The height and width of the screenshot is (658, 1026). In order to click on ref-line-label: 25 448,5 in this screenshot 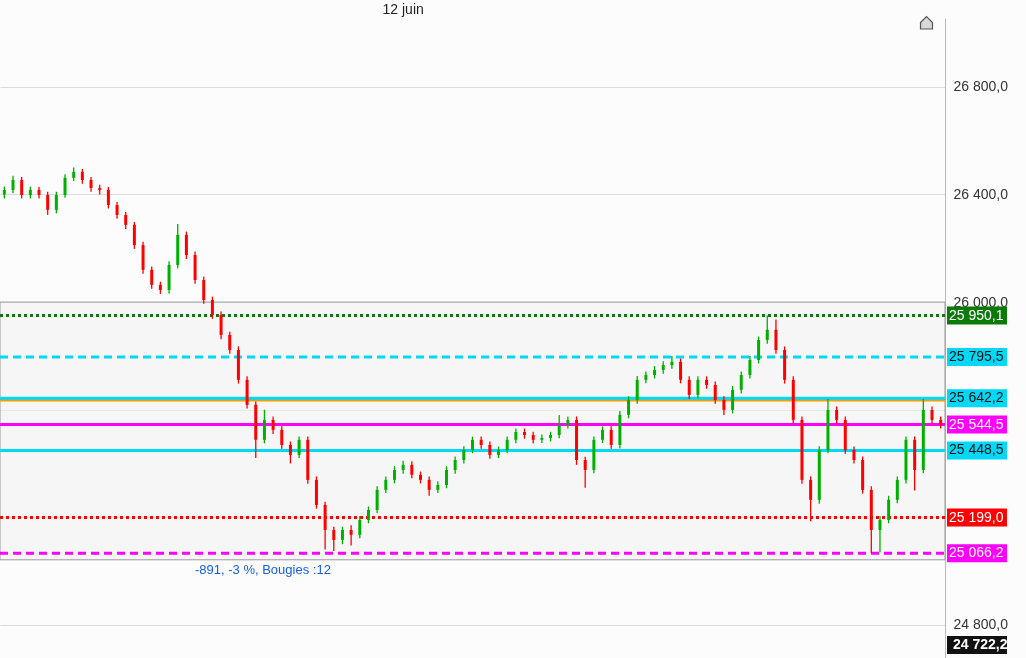, I will do `click(976, 449)`.